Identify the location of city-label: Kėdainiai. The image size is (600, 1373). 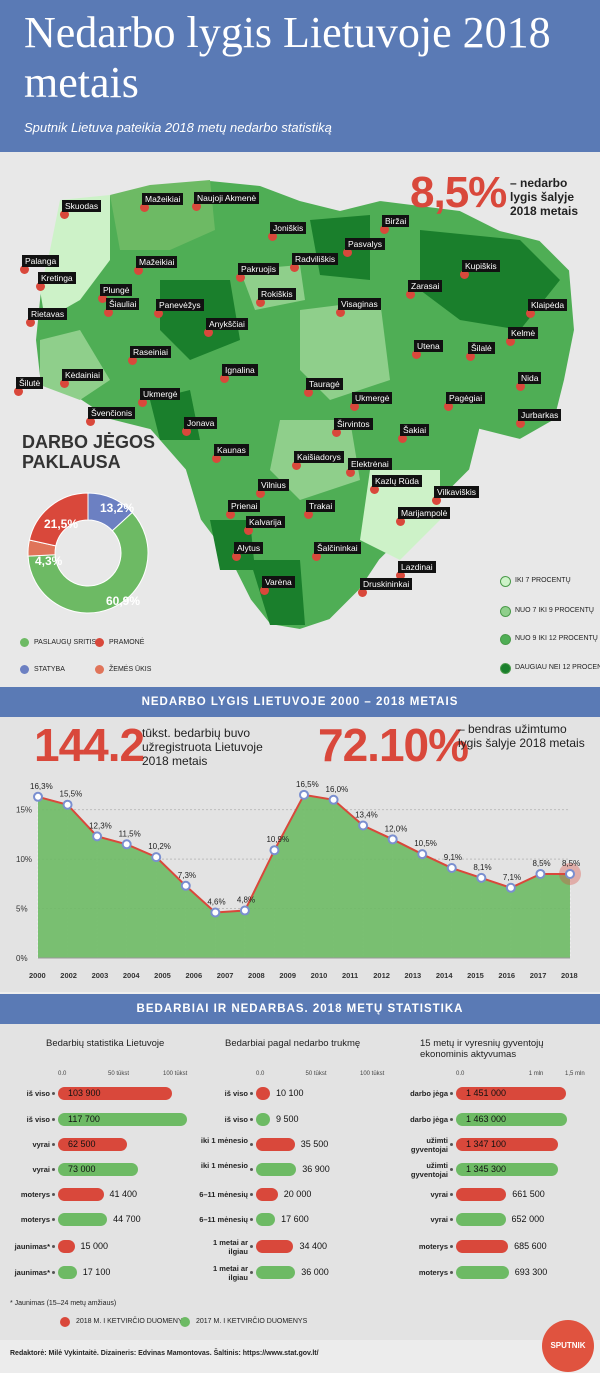
(82, 375).